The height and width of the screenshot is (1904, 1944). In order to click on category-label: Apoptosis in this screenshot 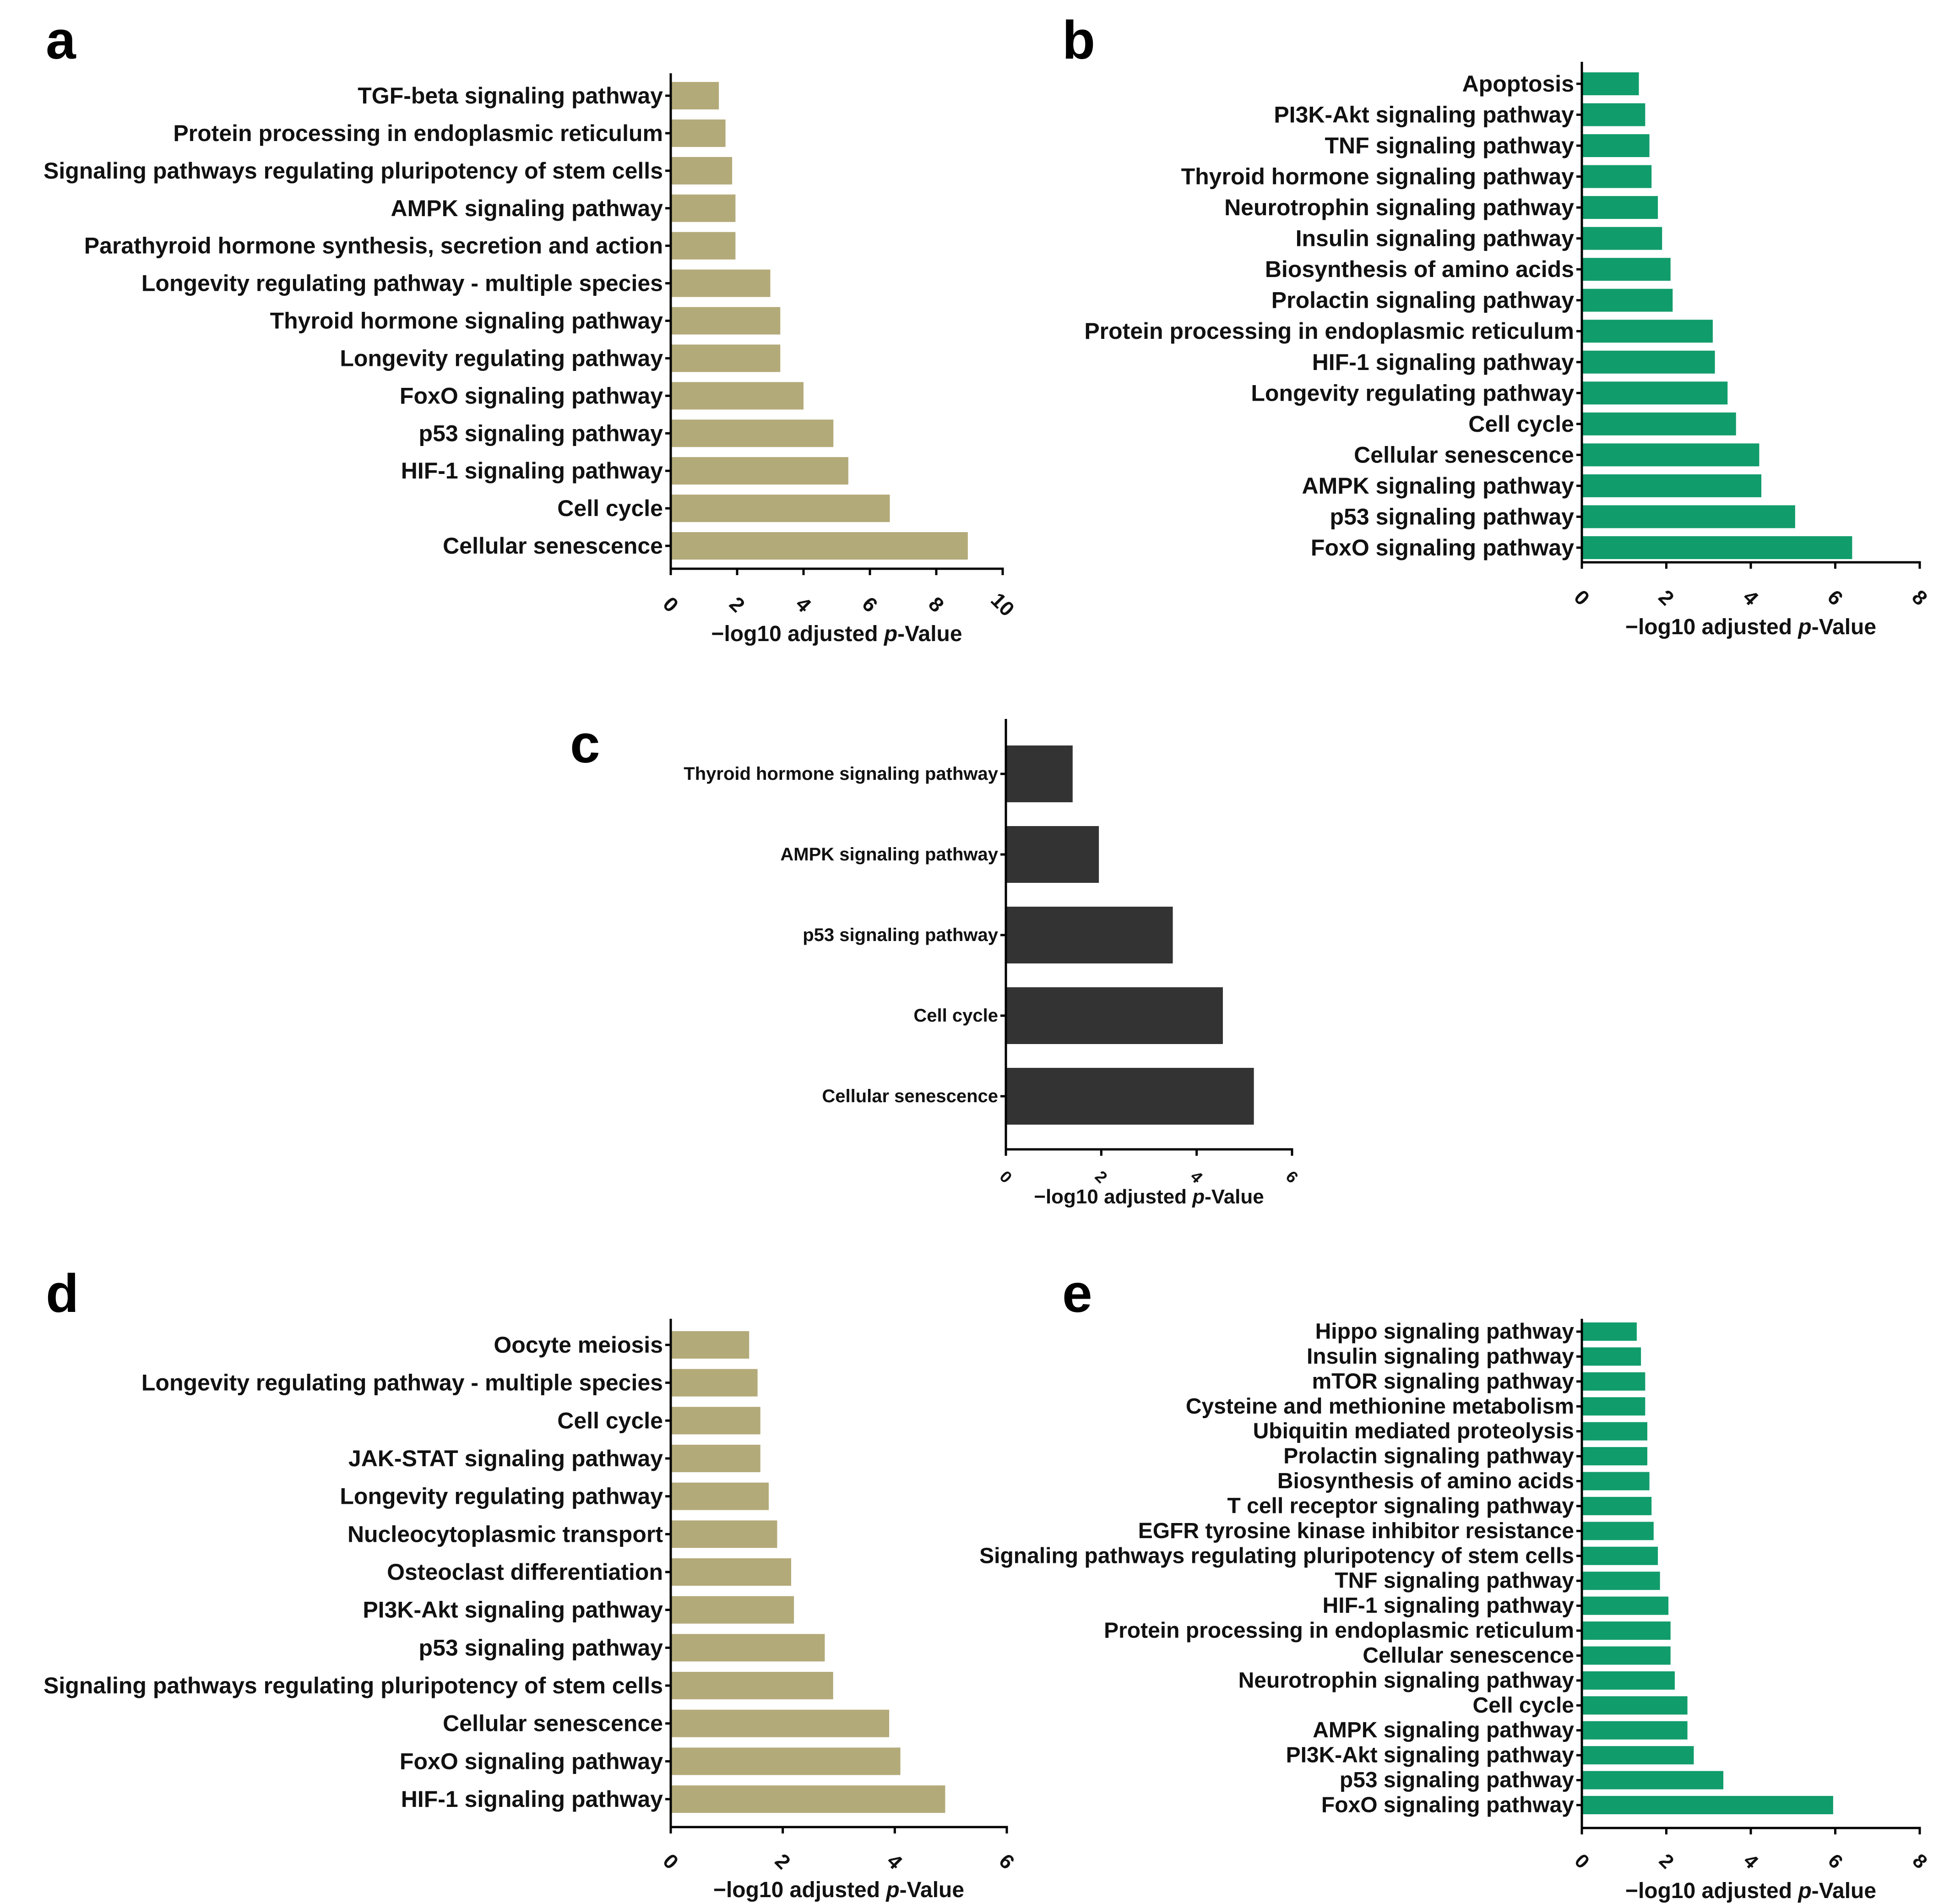, I will do `click(1518, 84)`.